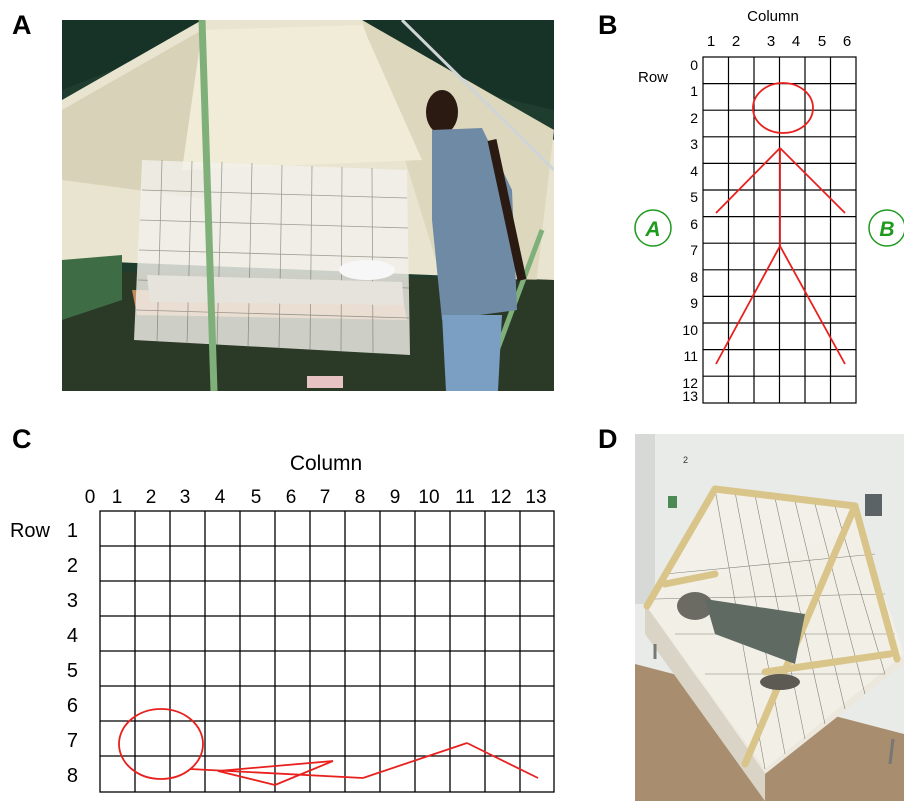 This screenshot has height=801, width=904. Describe the element at coordinates (690, 396) in the screenshot. I see `panel-b-row-label: 13` at that location.